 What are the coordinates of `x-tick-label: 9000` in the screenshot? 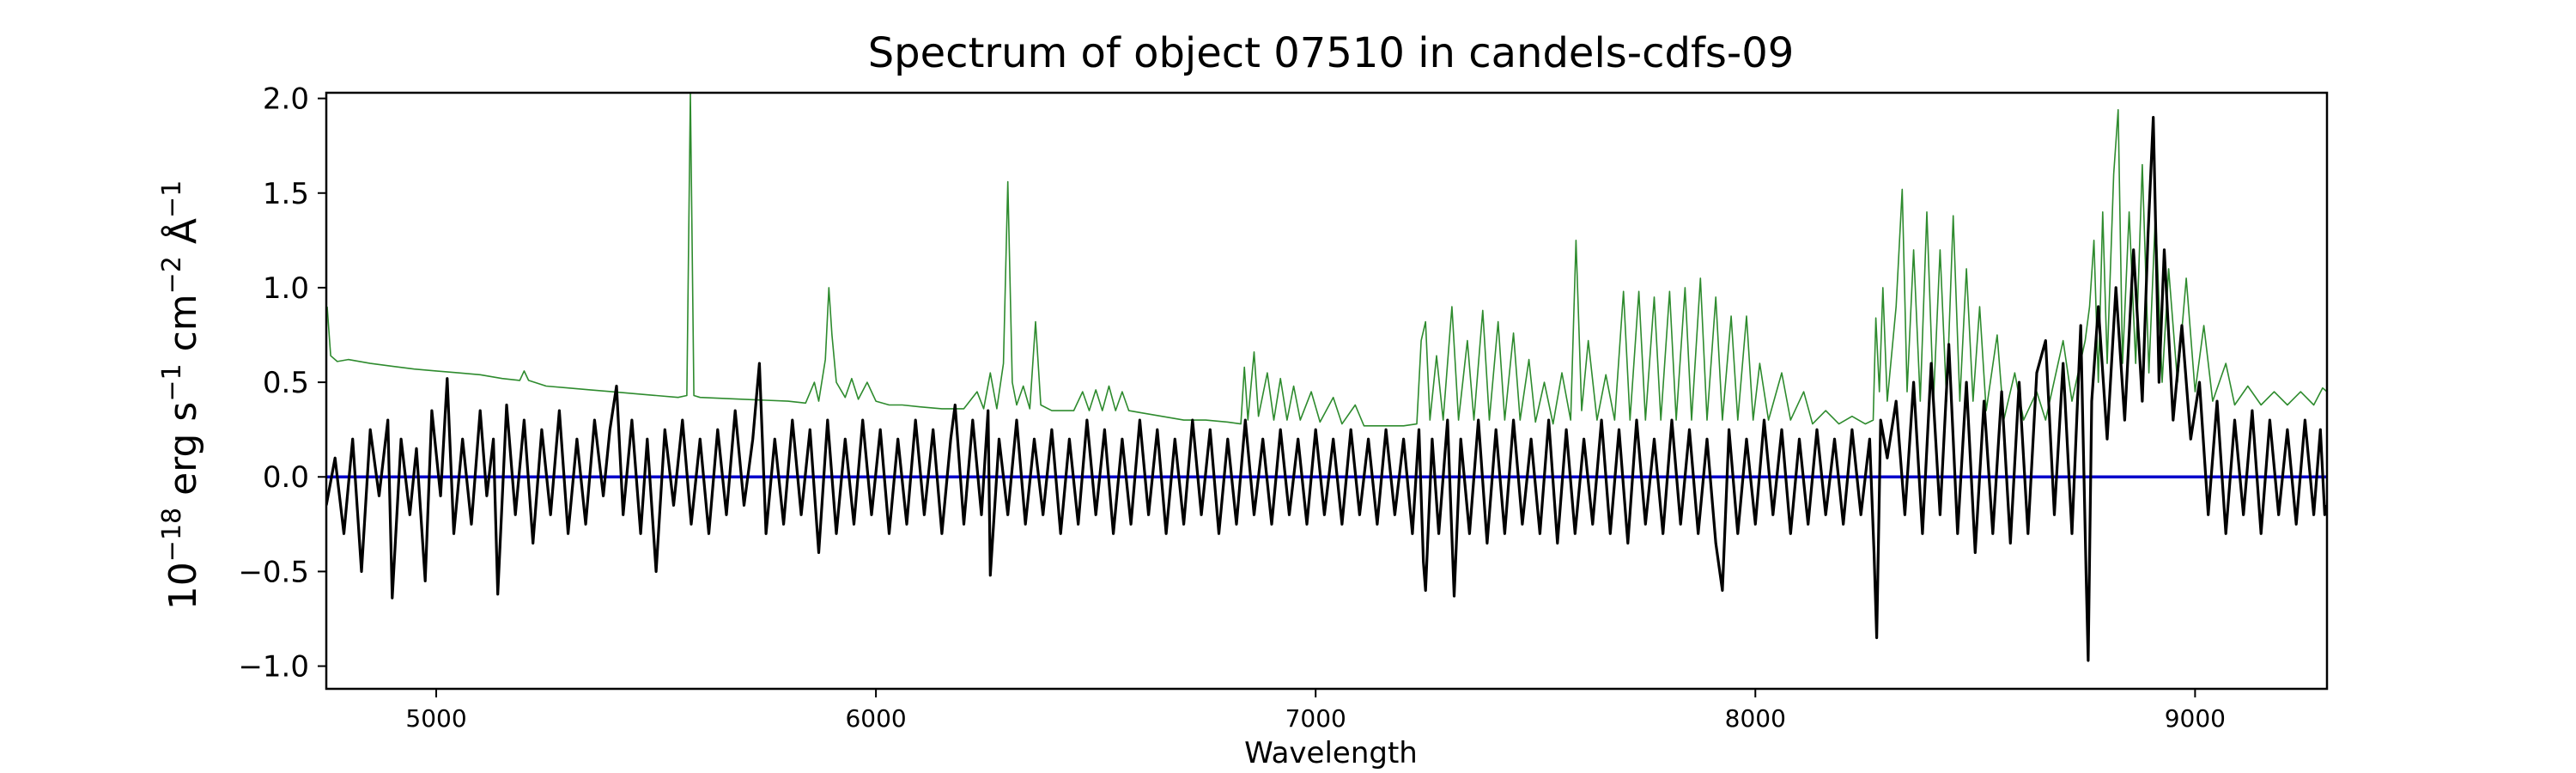 It's located at (2195, 718).